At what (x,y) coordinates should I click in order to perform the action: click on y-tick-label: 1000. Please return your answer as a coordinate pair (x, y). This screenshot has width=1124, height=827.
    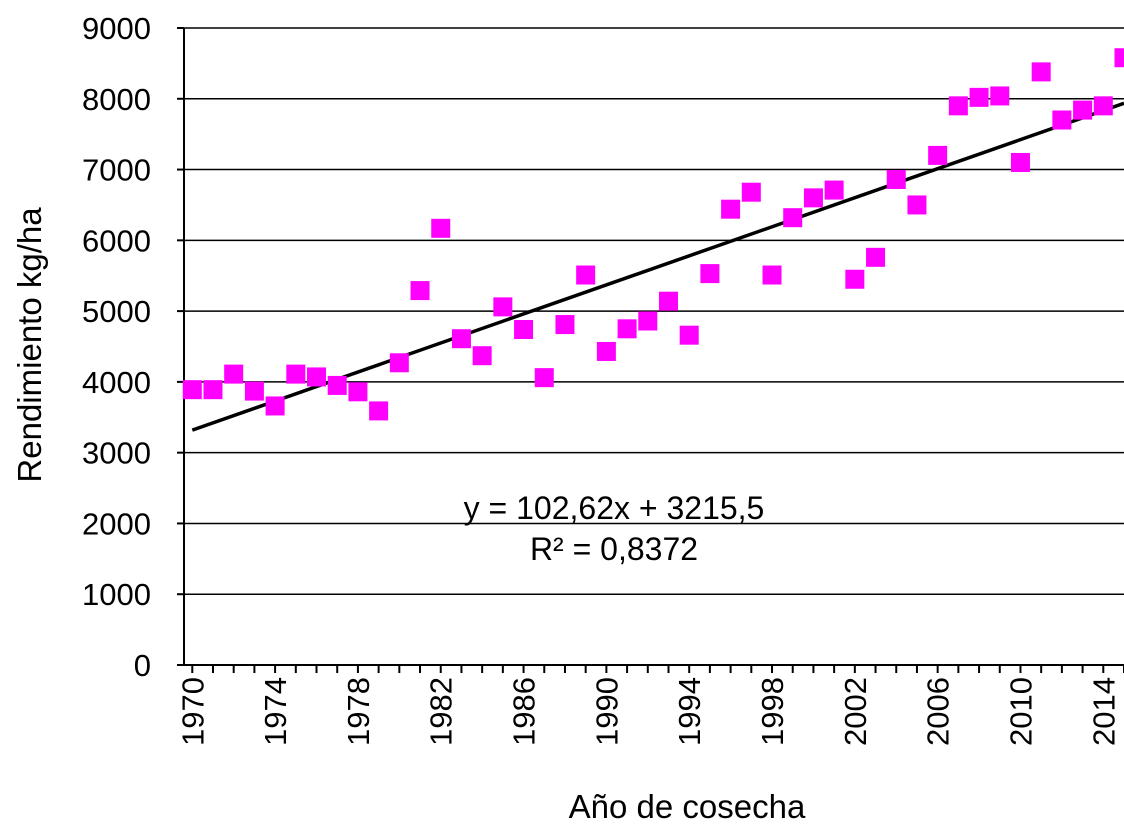
    Looking at the image, I should click on (116, 594).